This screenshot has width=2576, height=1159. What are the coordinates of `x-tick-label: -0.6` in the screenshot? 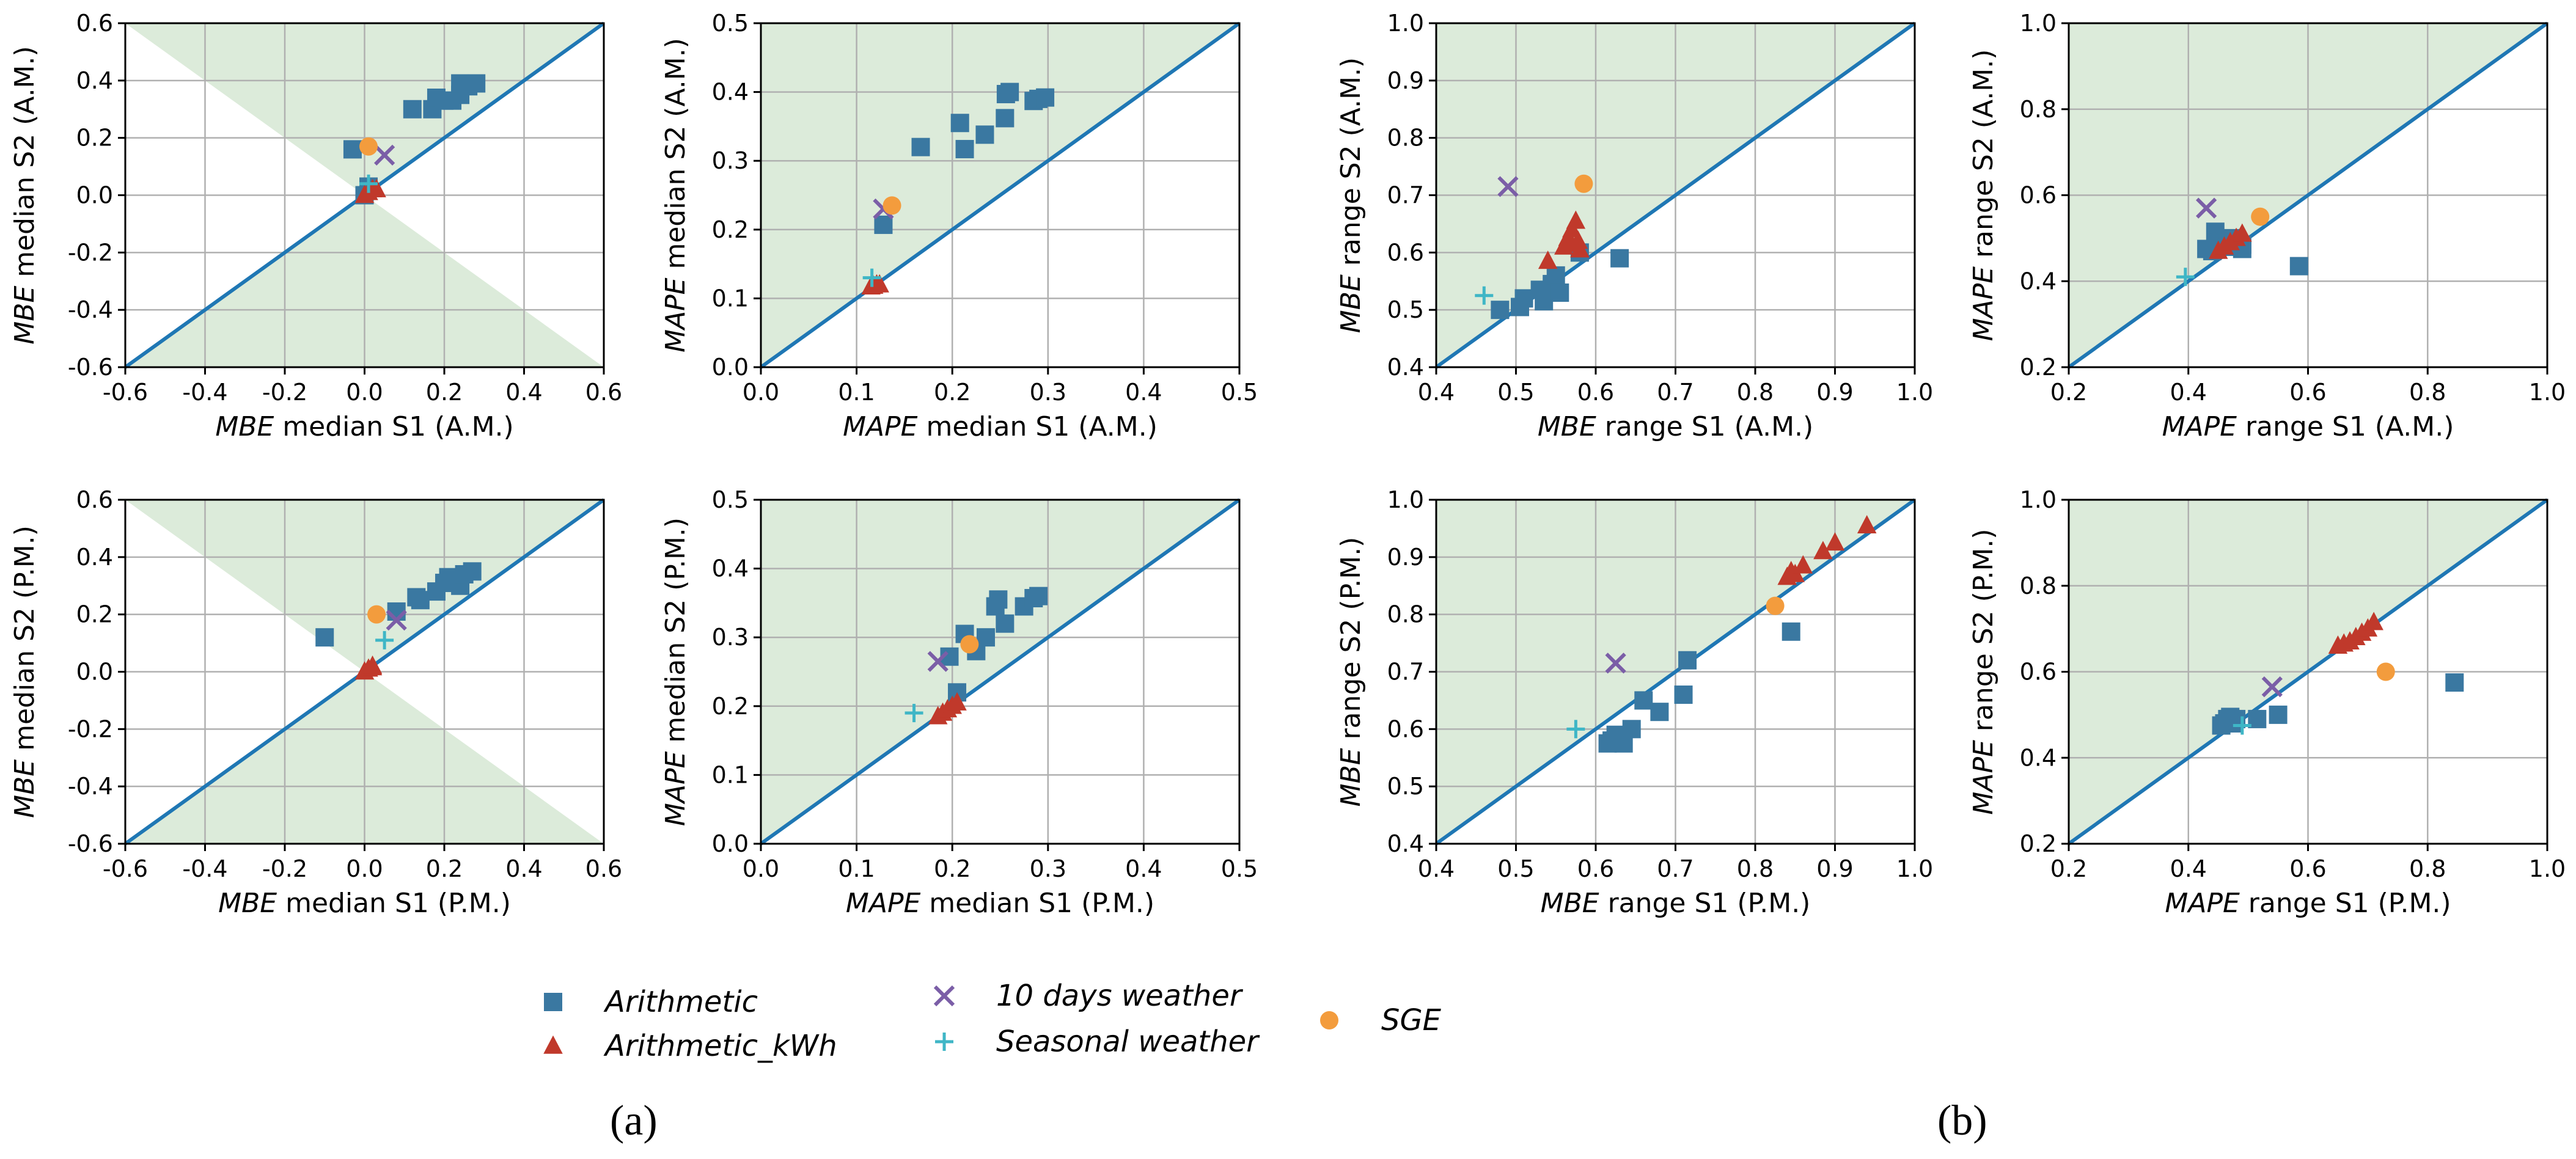 It's located at (125, 392).